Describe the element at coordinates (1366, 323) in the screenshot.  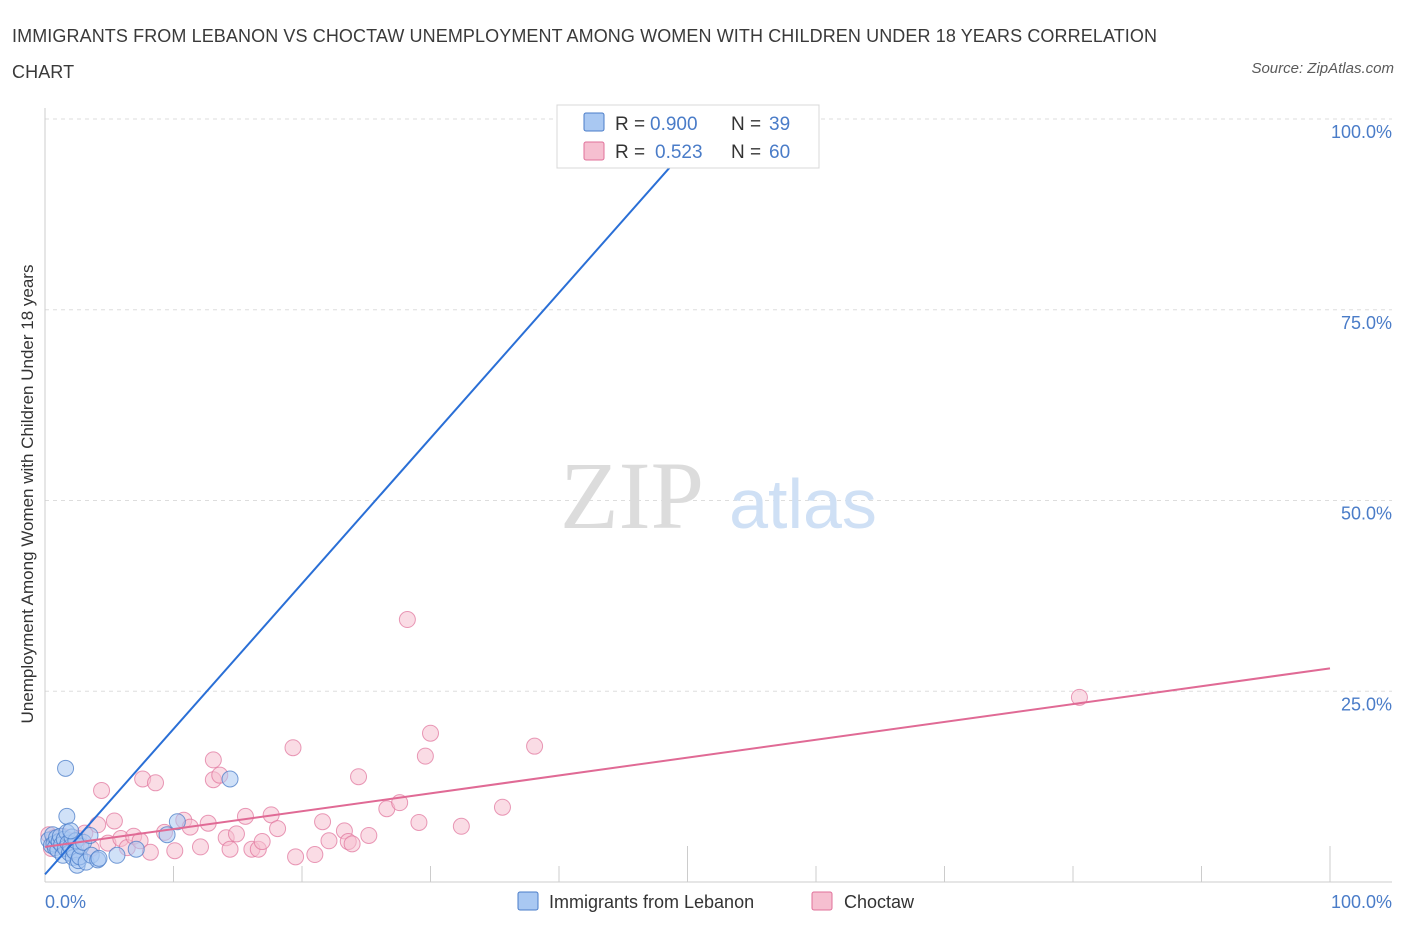
I see `y-tick-label-2: 75.0%` at that location.